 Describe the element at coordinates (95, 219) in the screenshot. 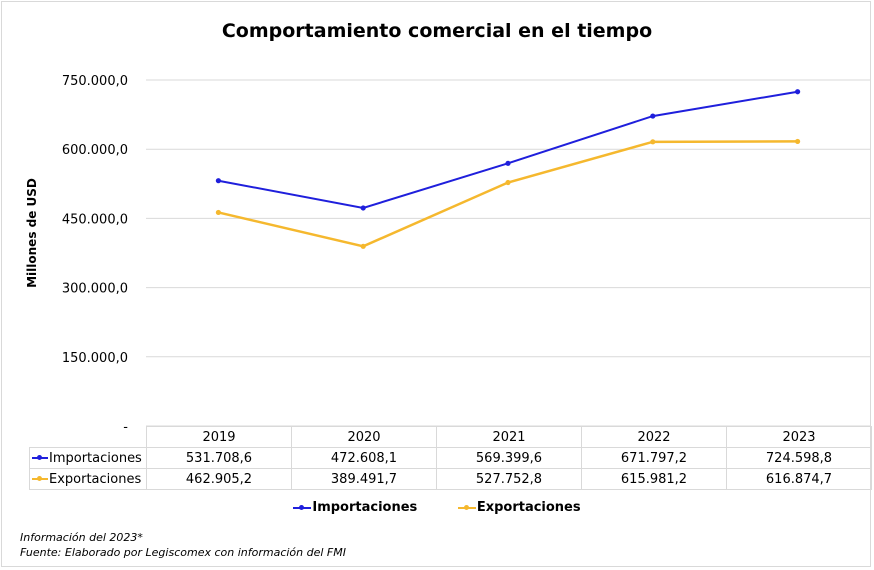

I see `y-tick-label: 450.000,0` at that location.